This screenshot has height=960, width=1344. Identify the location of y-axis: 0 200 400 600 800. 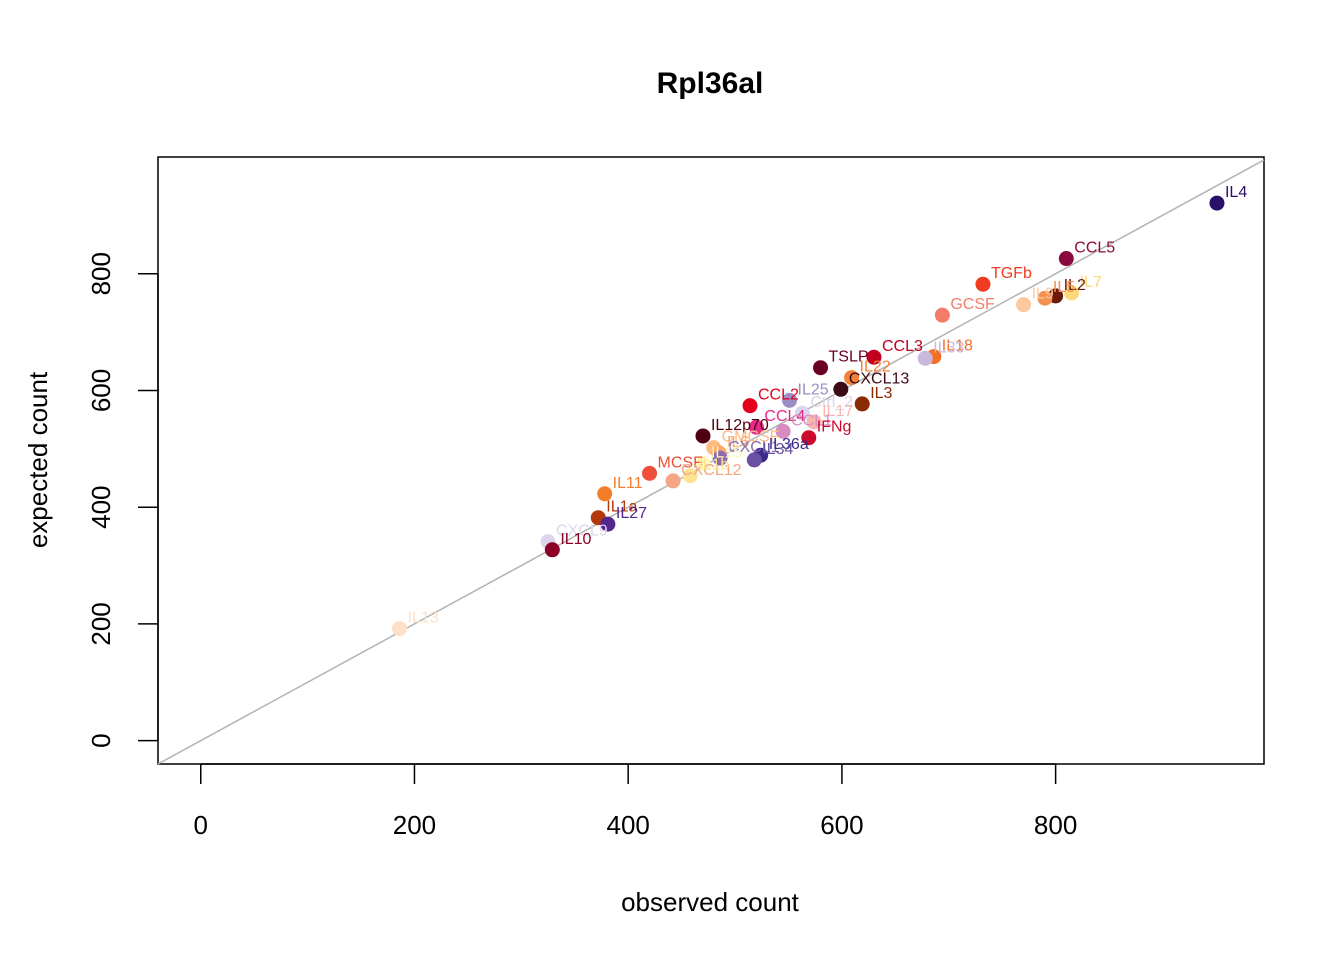
(122, 500).